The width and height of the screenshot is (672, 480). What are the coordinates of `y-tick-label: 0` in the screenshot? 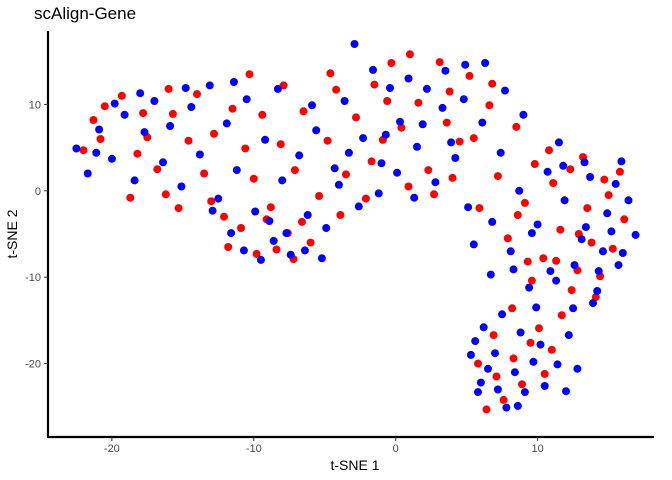 It's located at (38, 192).